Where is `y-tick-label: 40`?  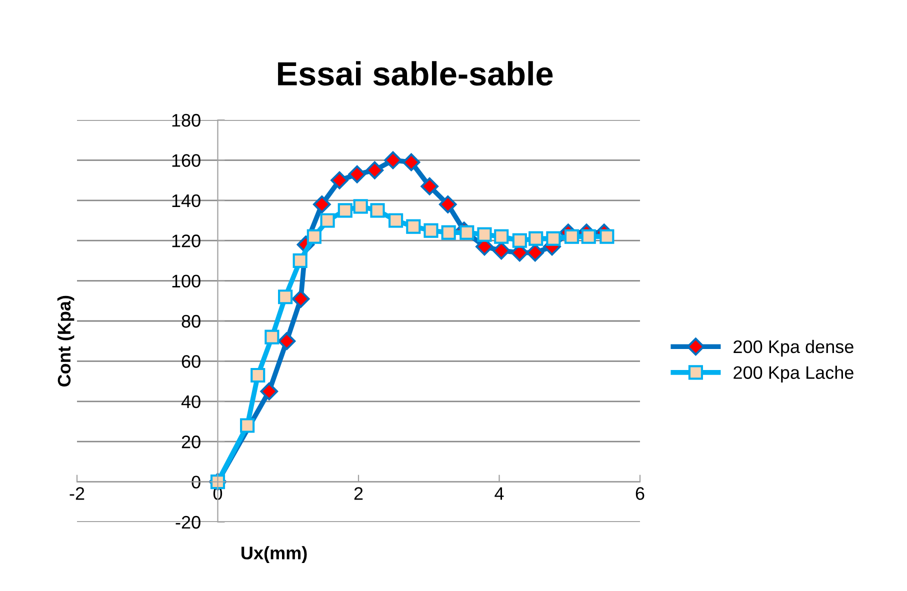 y-tick-label: 40 is located at coordinates (190, 401).